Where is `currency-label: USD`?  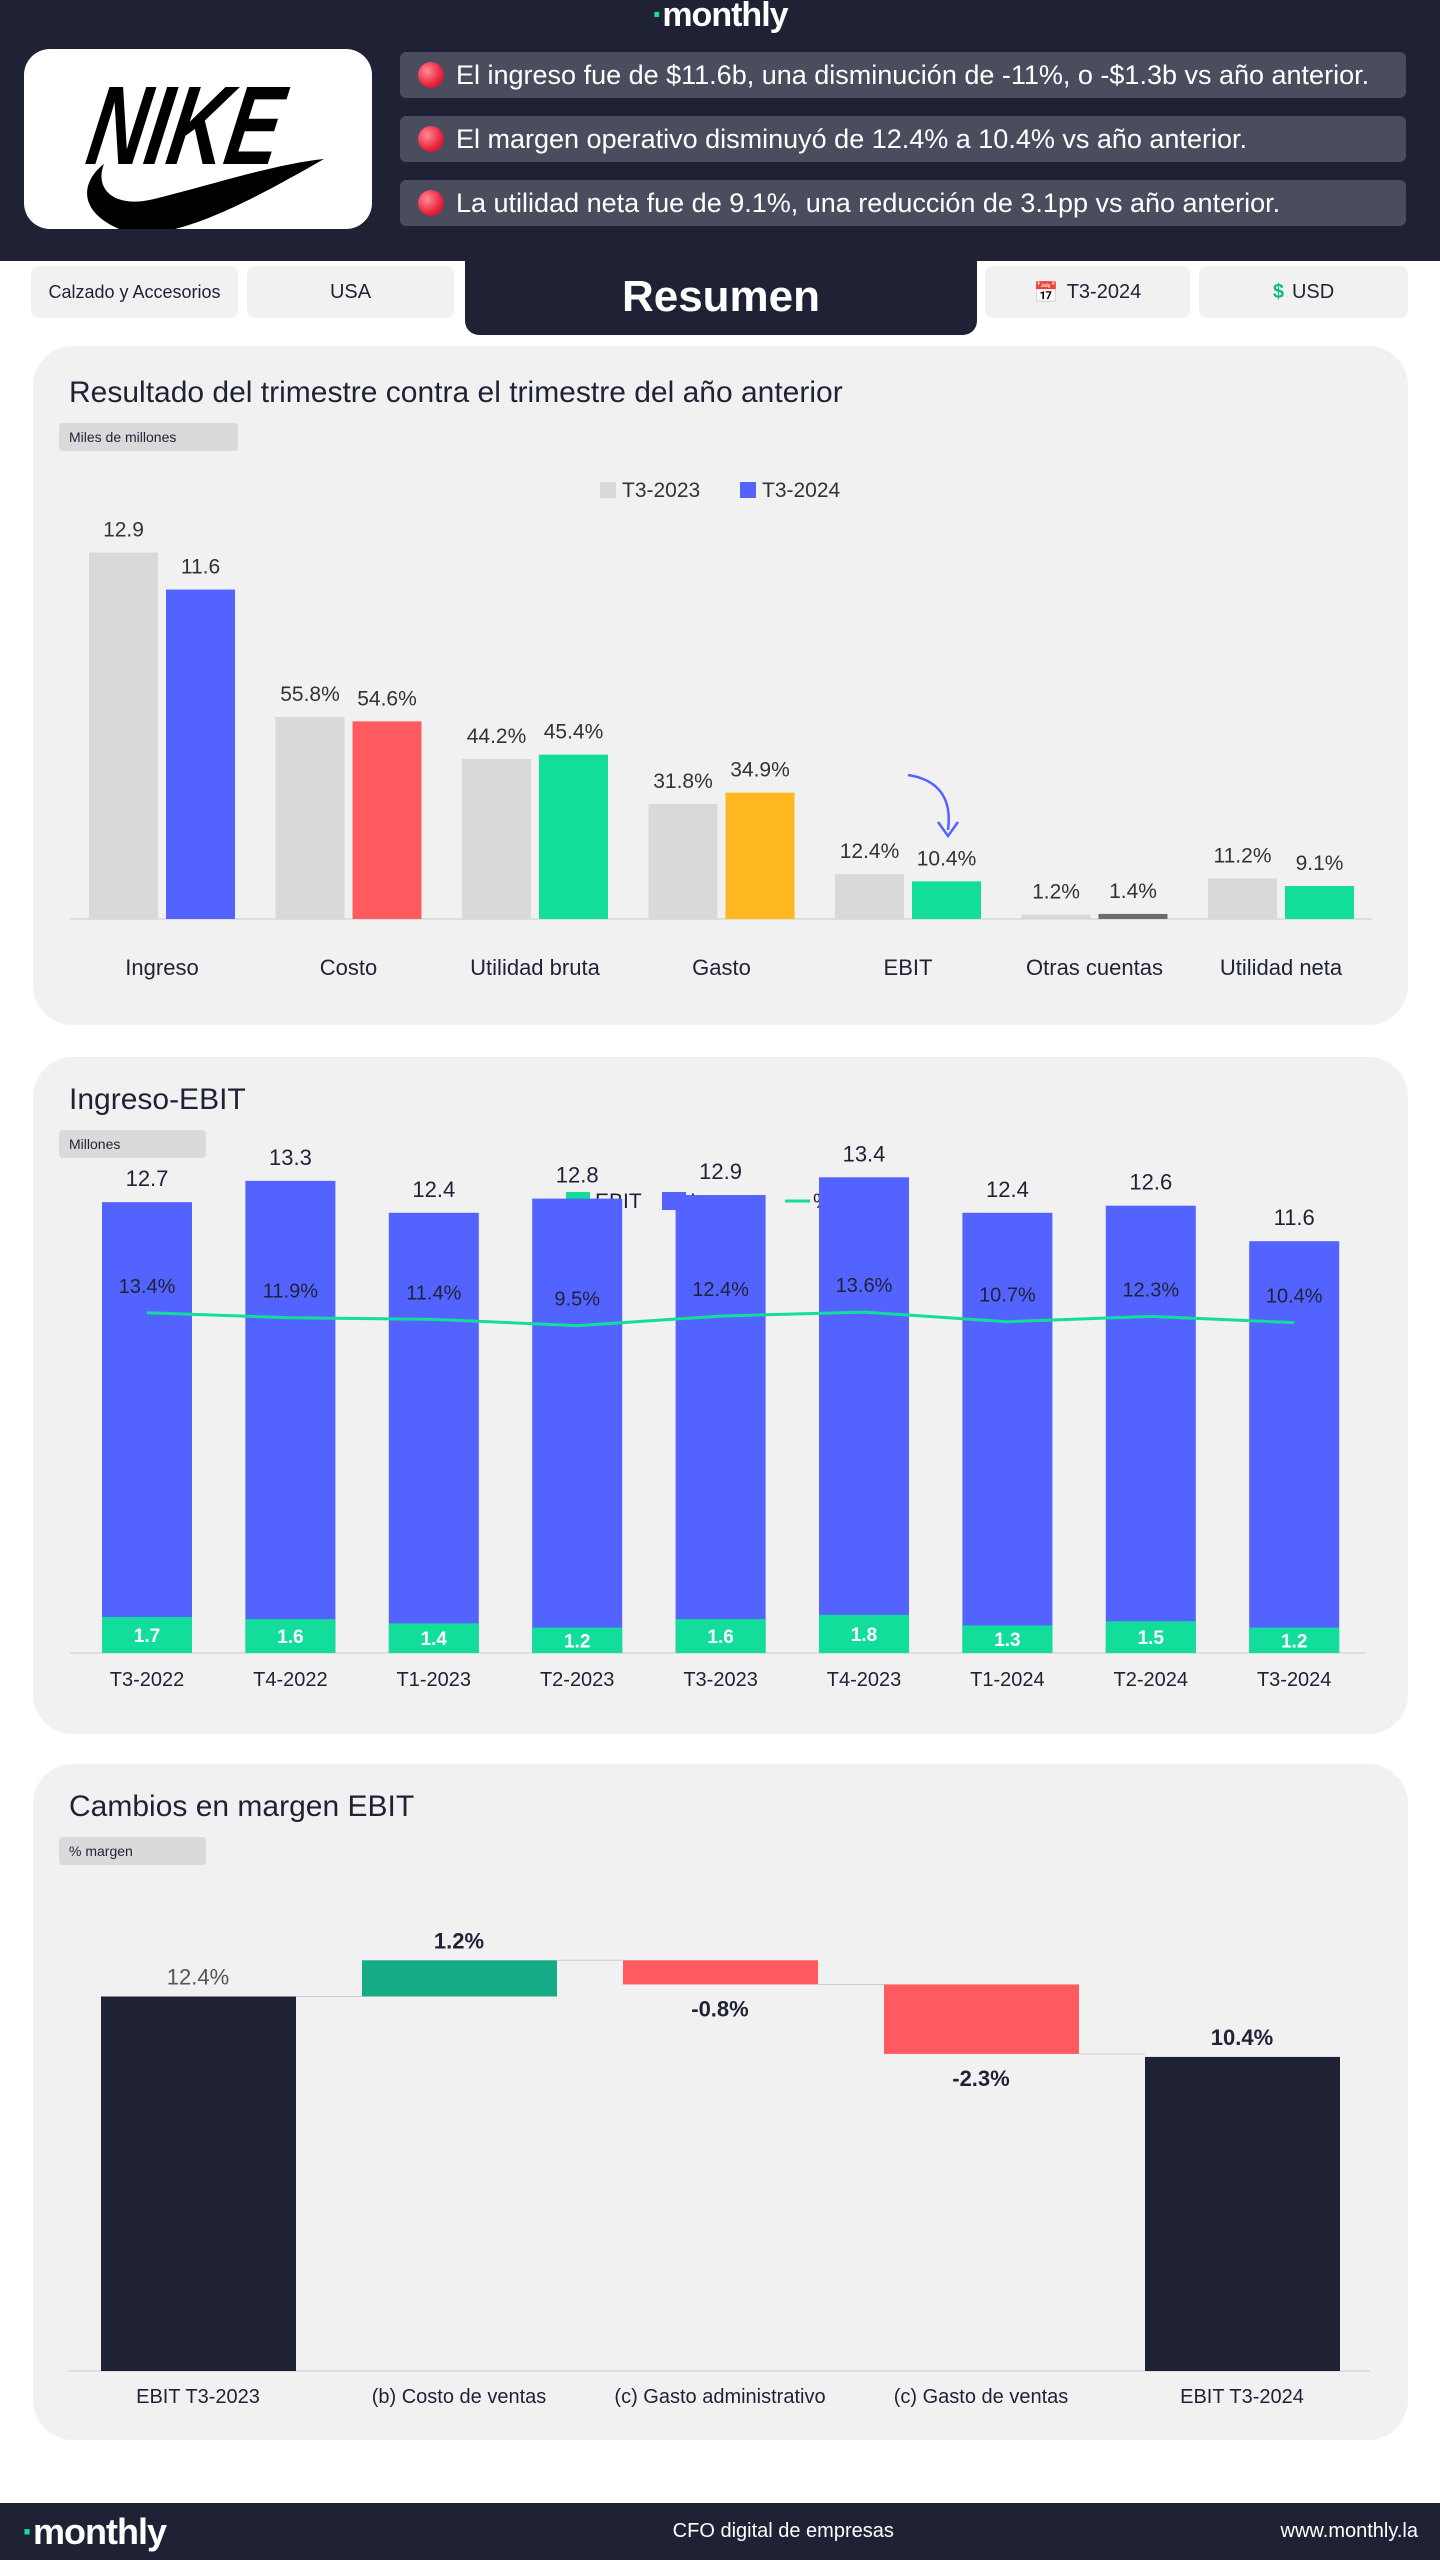
currency-label: USD is located at coordinates (1313, 291).